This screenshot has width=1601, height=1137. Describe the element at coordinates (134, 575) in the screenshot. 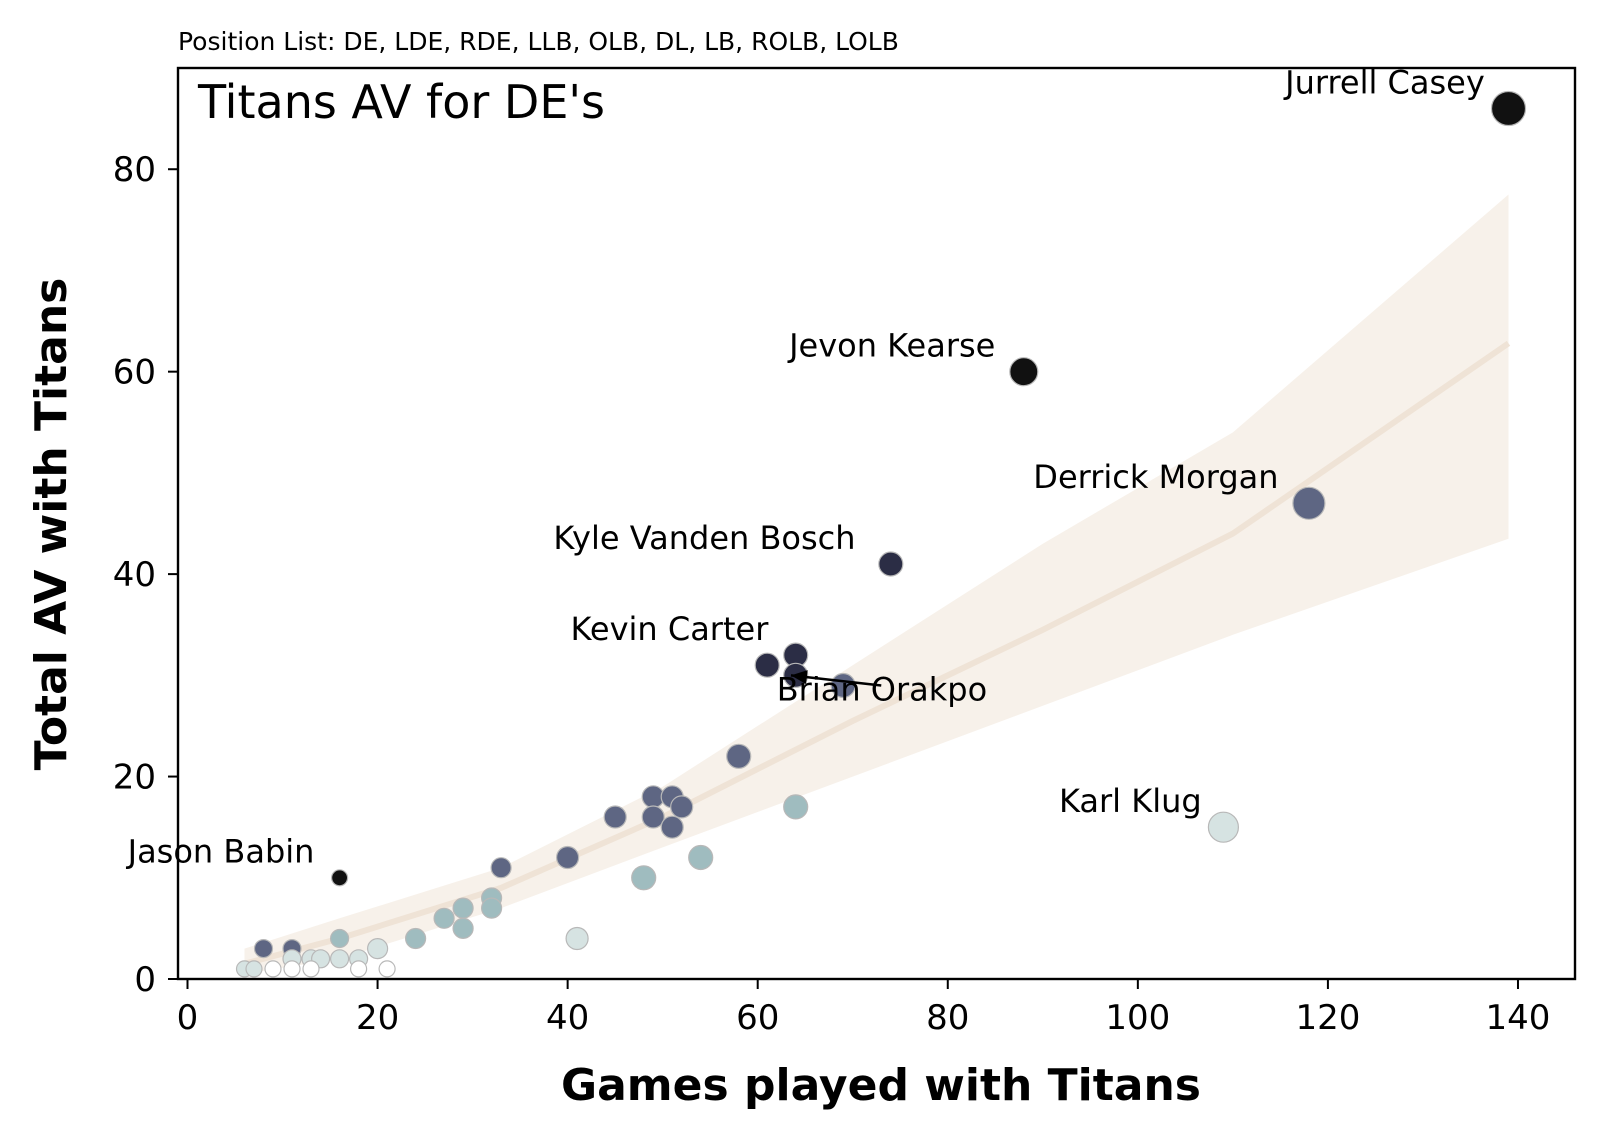

I see `y-tick-label: 40` at that location.